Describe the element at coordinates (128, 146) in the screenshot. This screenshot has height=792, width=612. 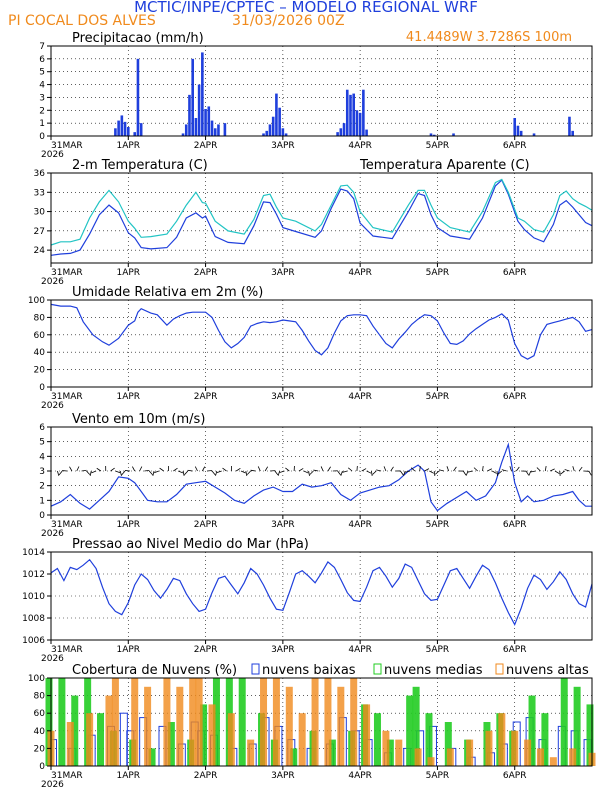
I see `precip-xtick-label: 1APR` at that location.